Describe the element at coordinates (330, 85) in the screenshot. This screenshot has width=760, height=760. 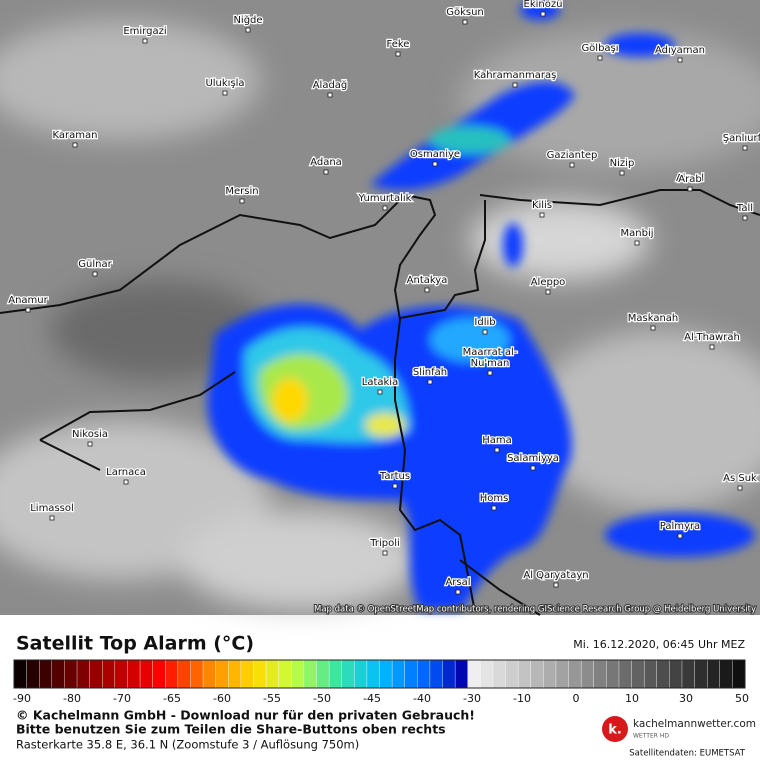
I see `city-label: Aladağ` at that location.